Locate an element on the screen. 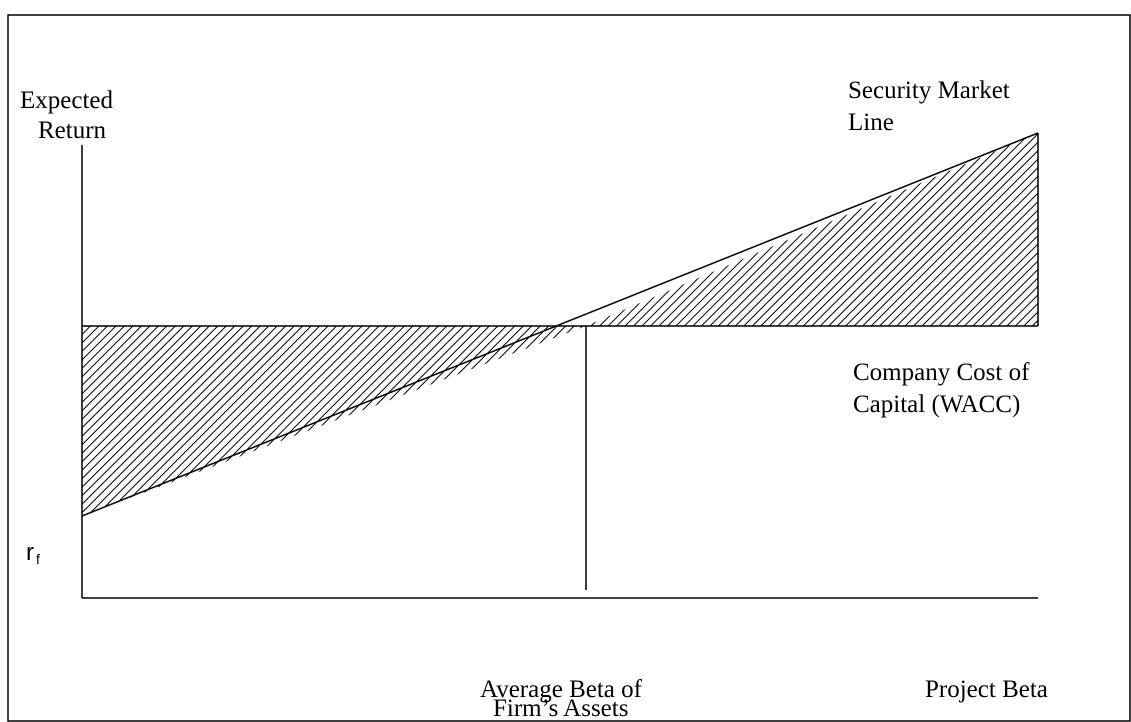 The height and width of the screenshot is (722, 1131). x-label: Firm’s Assets is located at coordinates (560, 708).